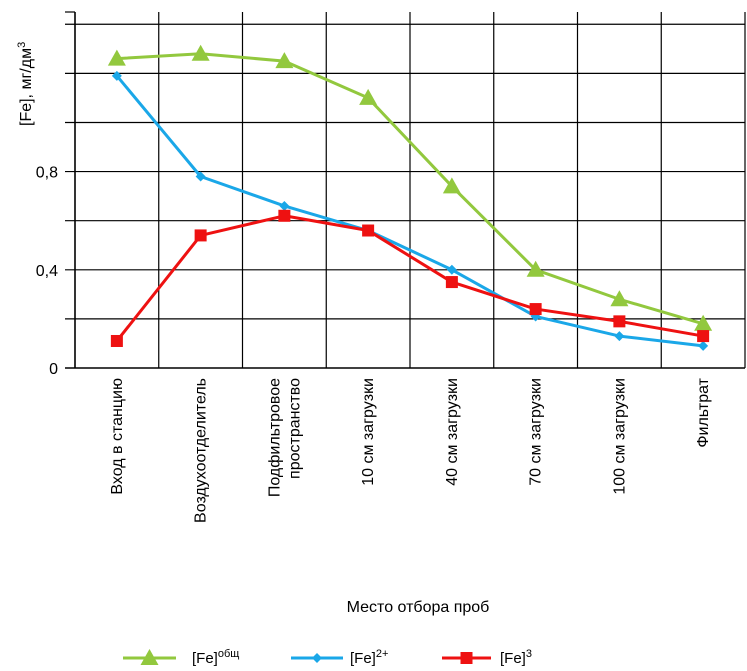  Describe the element at coordinates (181, 657) in the screenshot. I see `legend-item: [Fe]общ` at that location.